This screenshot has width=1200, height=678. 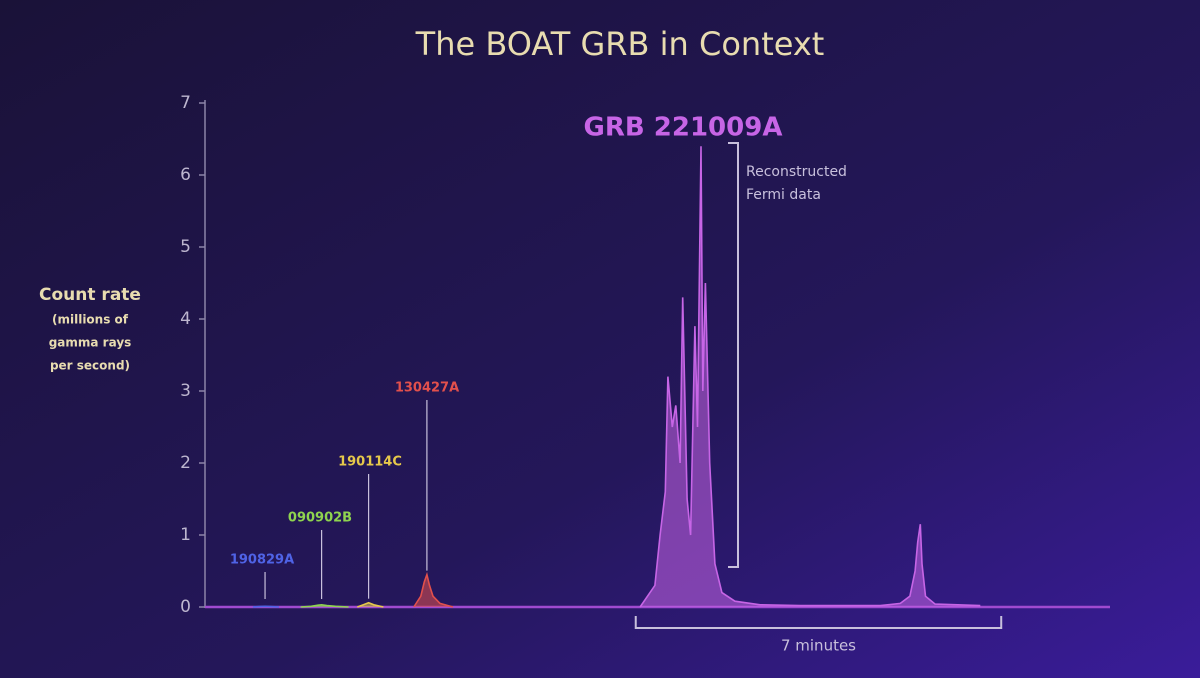 What do you see at coordinates (90, 343) in the screenshot?
I see `y-axis-note: gamma rays` at bounding box center [90, 343].